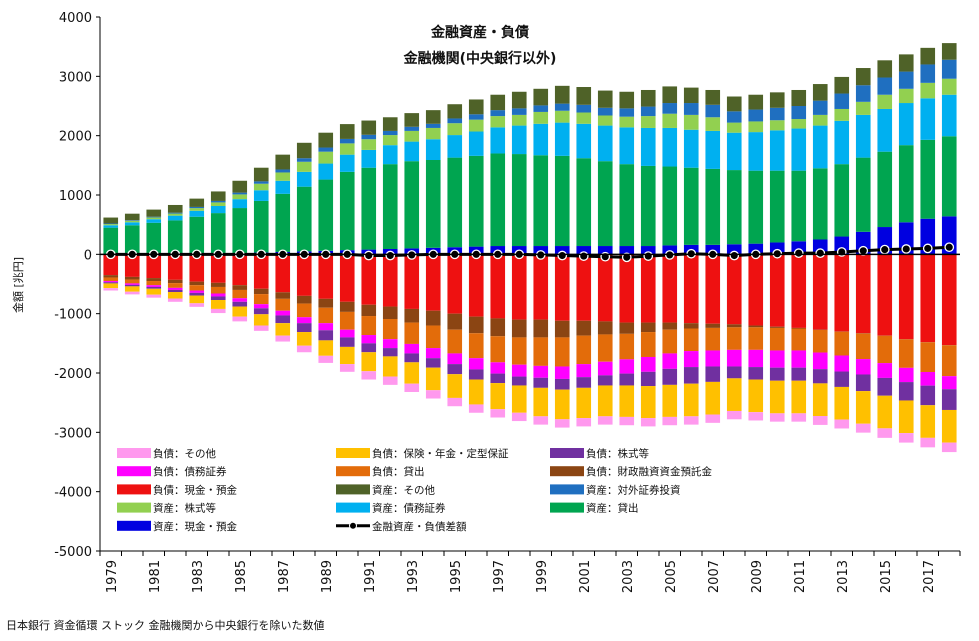  Describe the element at coordinates (190, 471) in the screenshot. I see `legend-label-3: 負債：債務証券` at that location.